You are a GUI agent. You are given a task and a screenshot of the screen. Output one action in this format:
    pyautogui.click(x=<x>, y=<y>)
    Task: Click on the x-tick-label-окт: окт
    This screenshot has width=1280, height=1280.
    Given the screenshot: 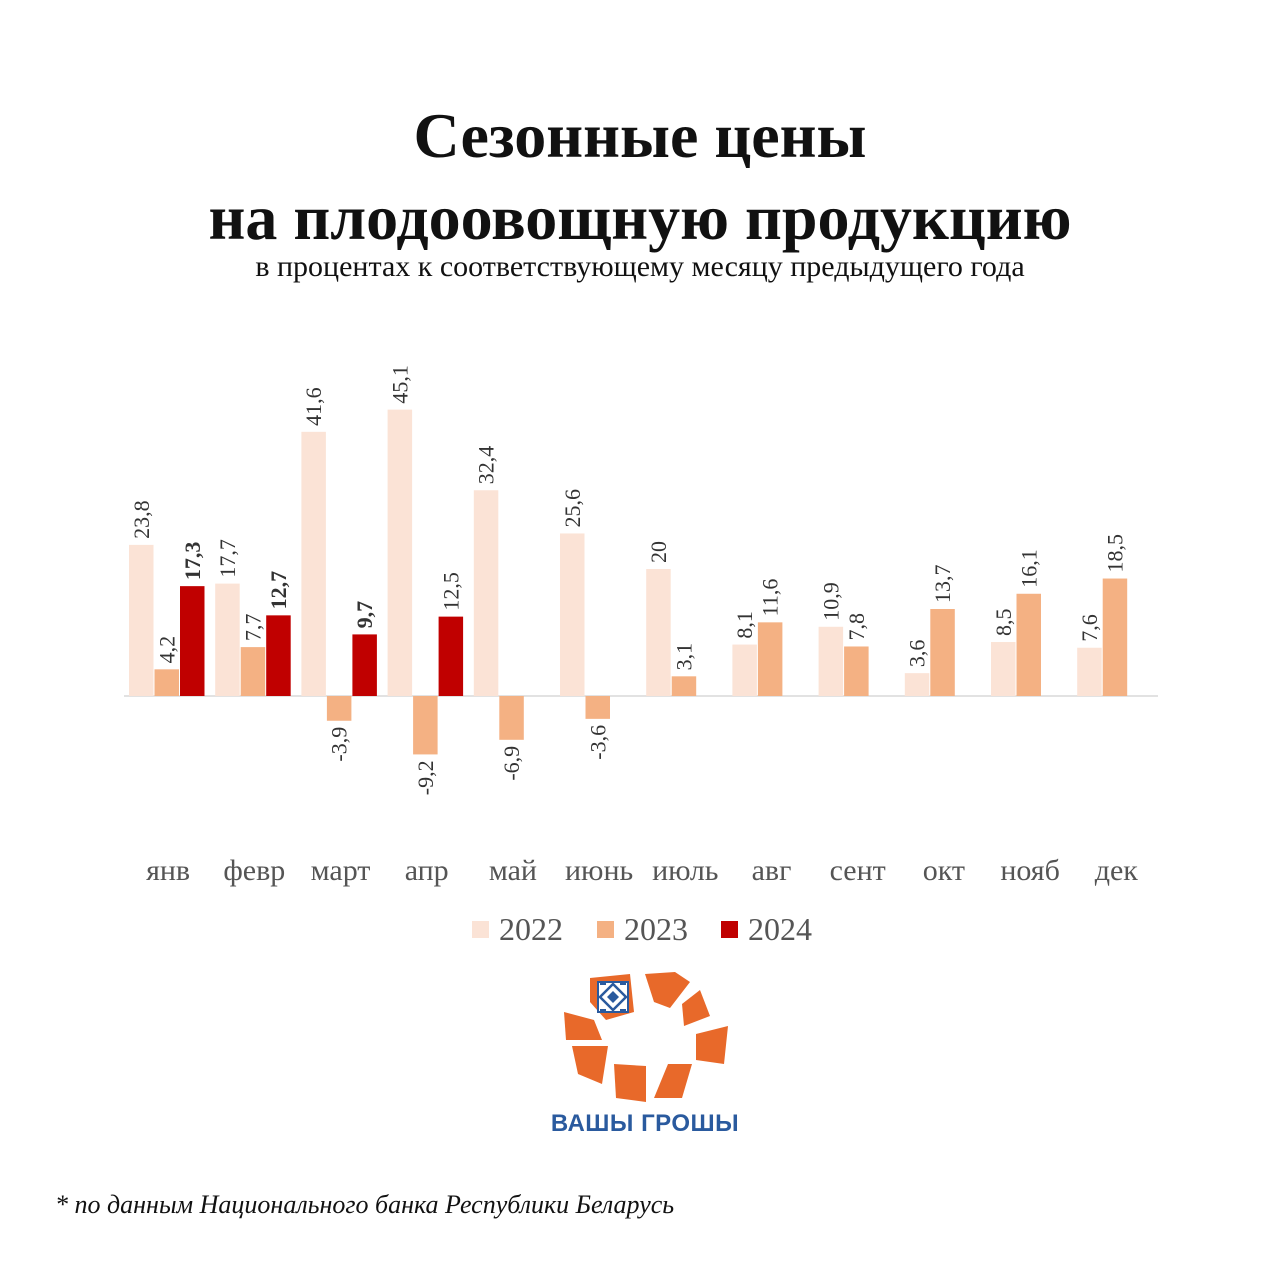 What is the action you would take?
    pyautogui.click(x=944, y=870)
    